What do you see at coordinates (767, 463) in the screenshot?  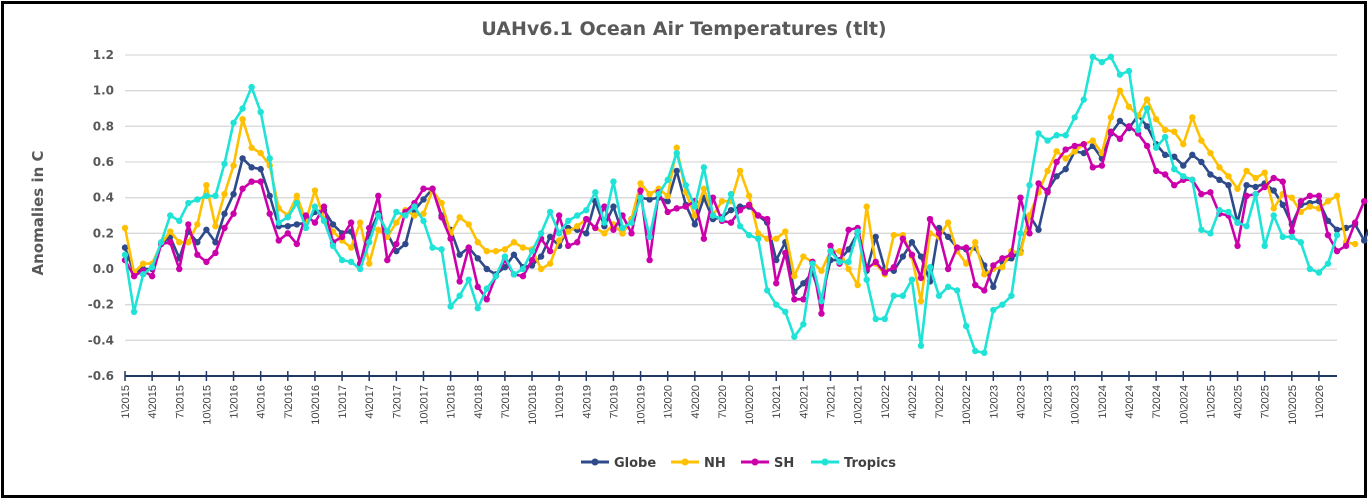 I see `legend-item-sh: SH` at bounding box center [767, 463].